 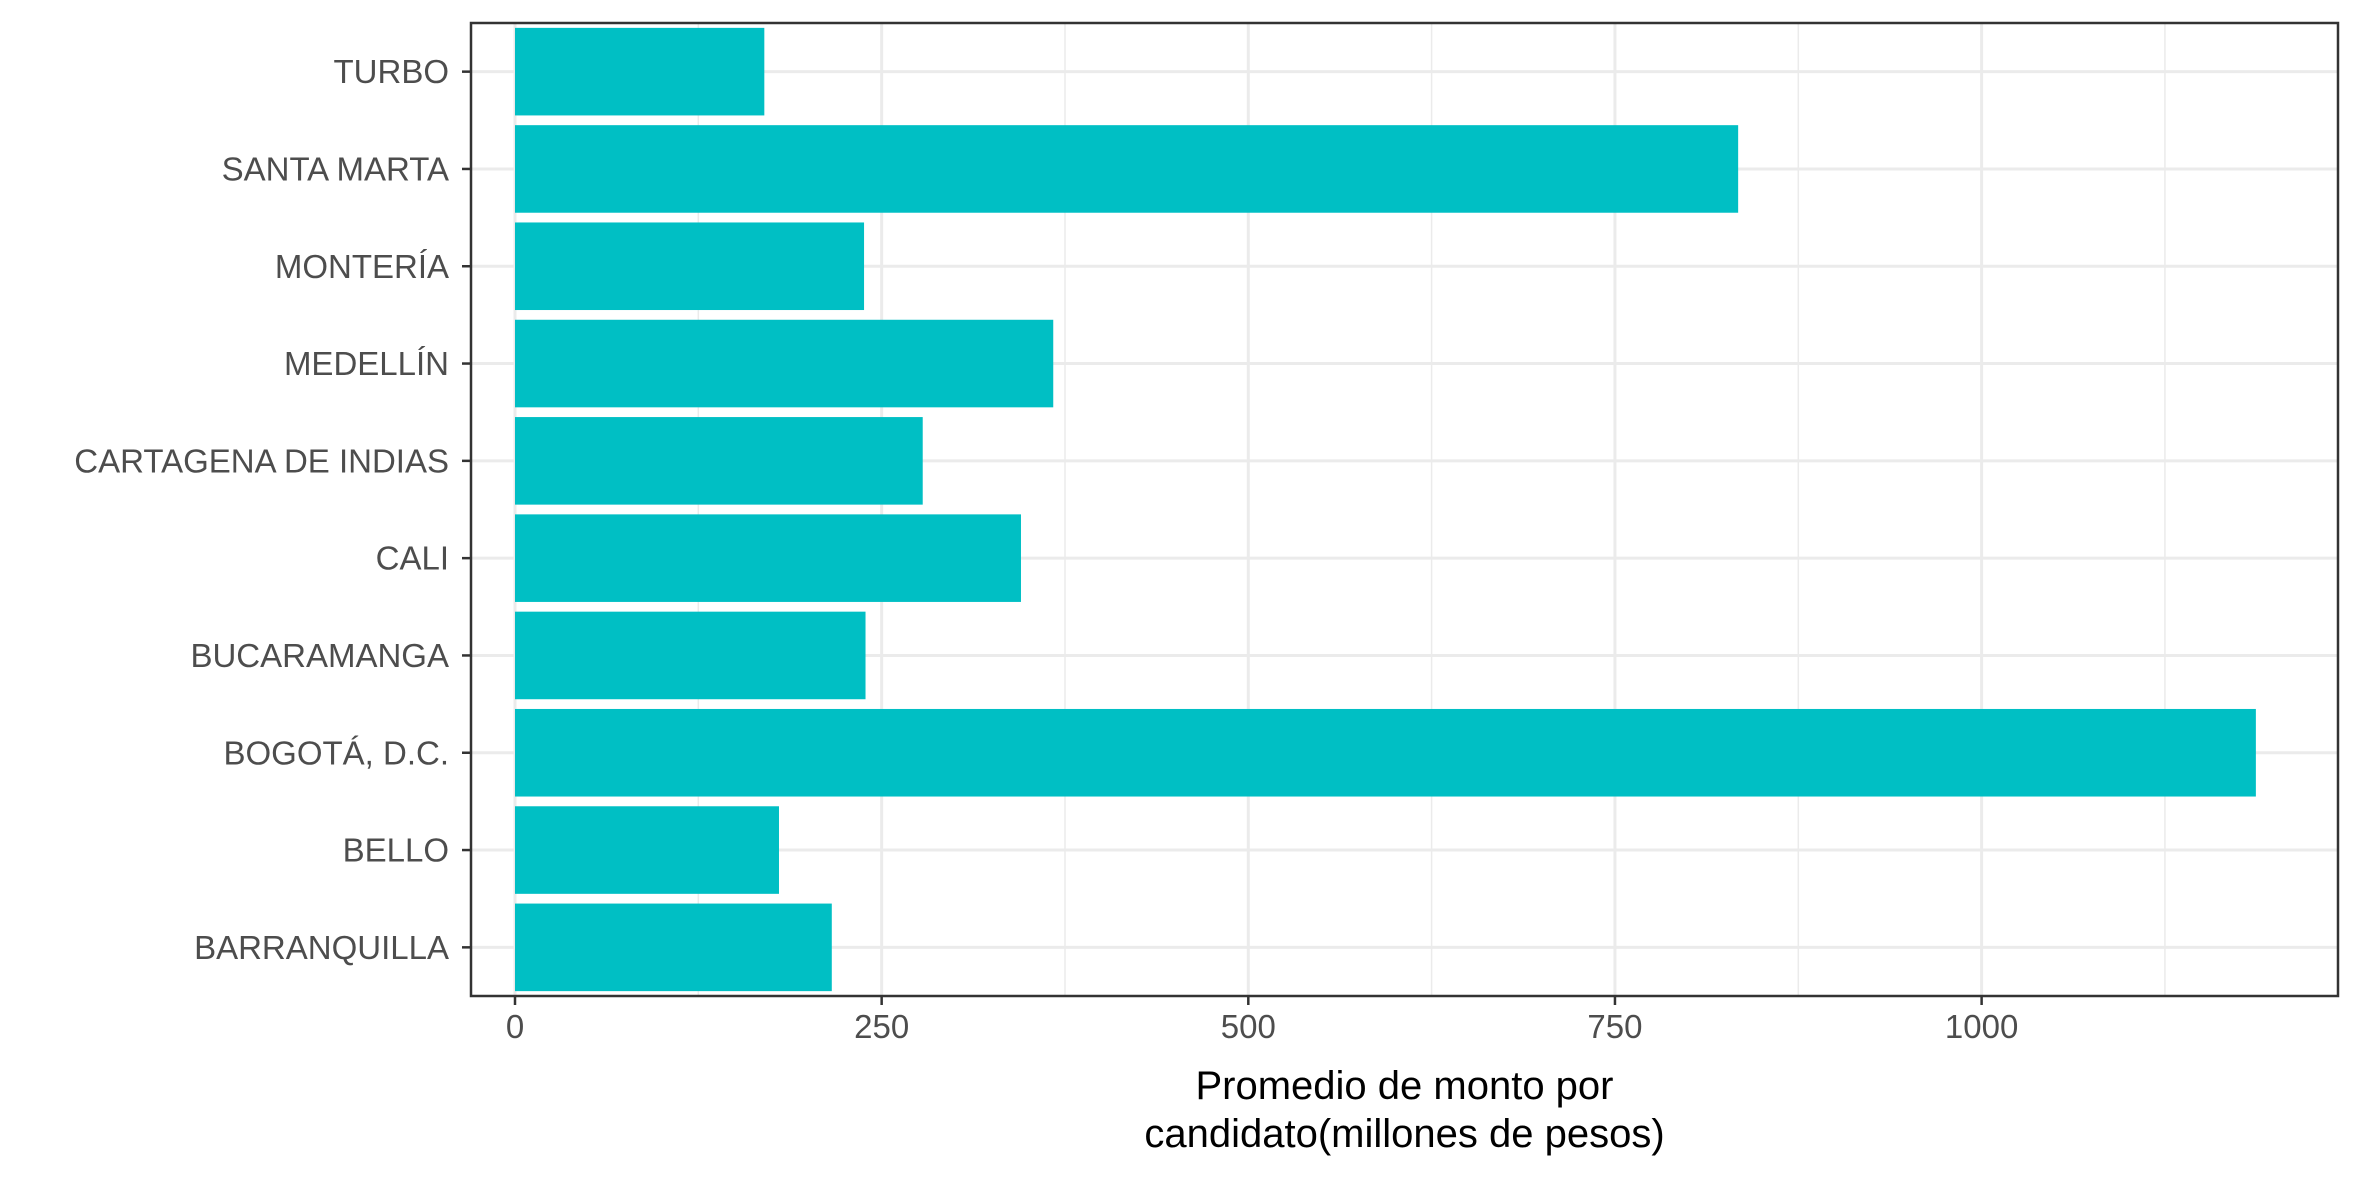 I want to click on y-tick-label: BOGOTÁ, D.C., so click(x=336, y=752).